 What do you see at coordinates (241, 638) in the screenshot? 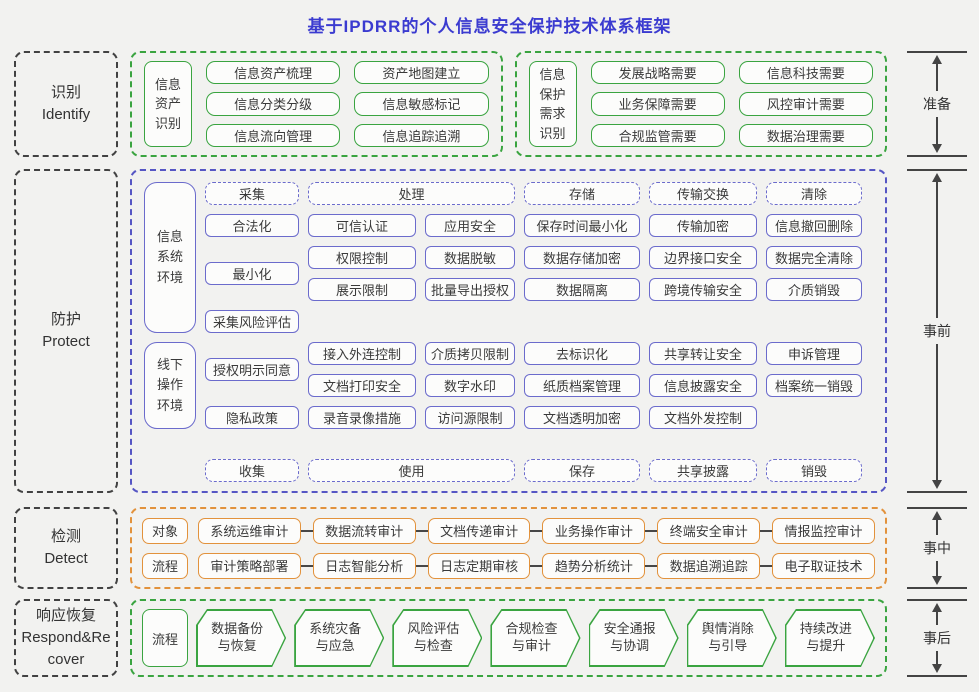
I see `respond-step: 数据备份 与恢复` at bounding box center [241, 638].